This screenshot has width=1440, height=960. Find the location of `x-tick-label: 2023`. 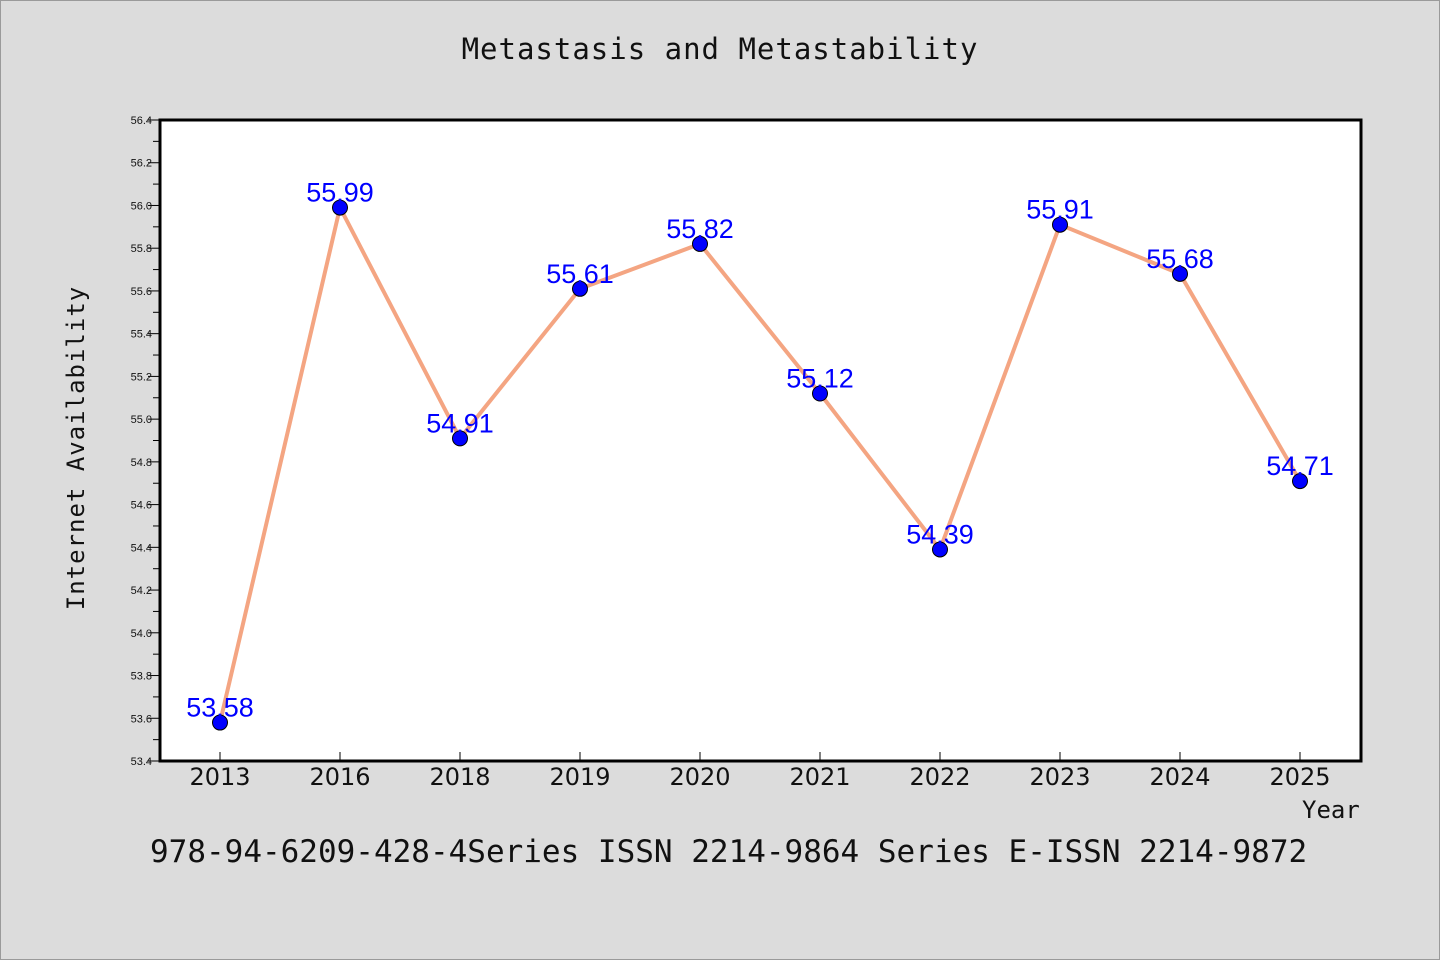

x-tick-label: 2023 is located at coordinates (1059, 777).